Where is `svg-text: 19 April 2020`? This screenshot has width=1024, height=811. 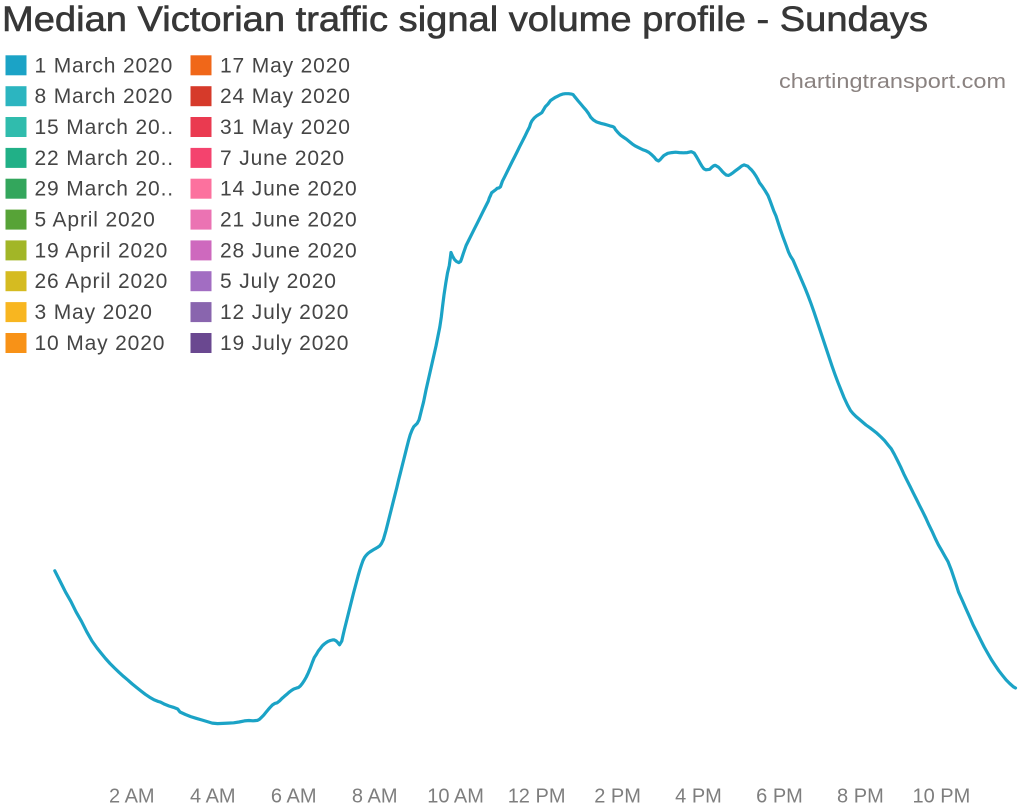
svg-text: 19 April 2020 is located at coordinates (102, 250).